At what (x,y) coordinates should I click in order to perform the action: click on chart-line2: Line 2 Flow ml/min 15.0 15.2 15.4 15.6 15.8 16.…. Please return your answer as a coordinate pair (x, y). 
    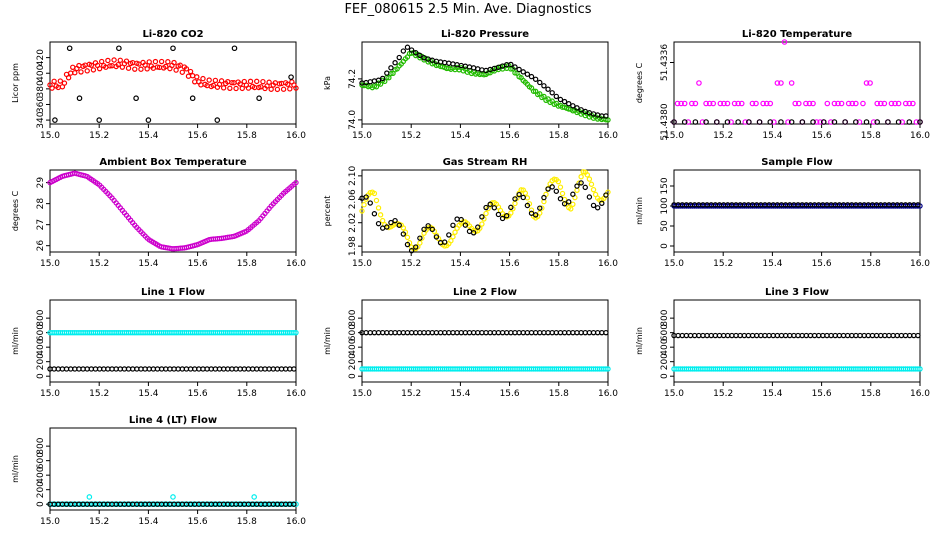
    Looking at the image, I should click on (470, 343).